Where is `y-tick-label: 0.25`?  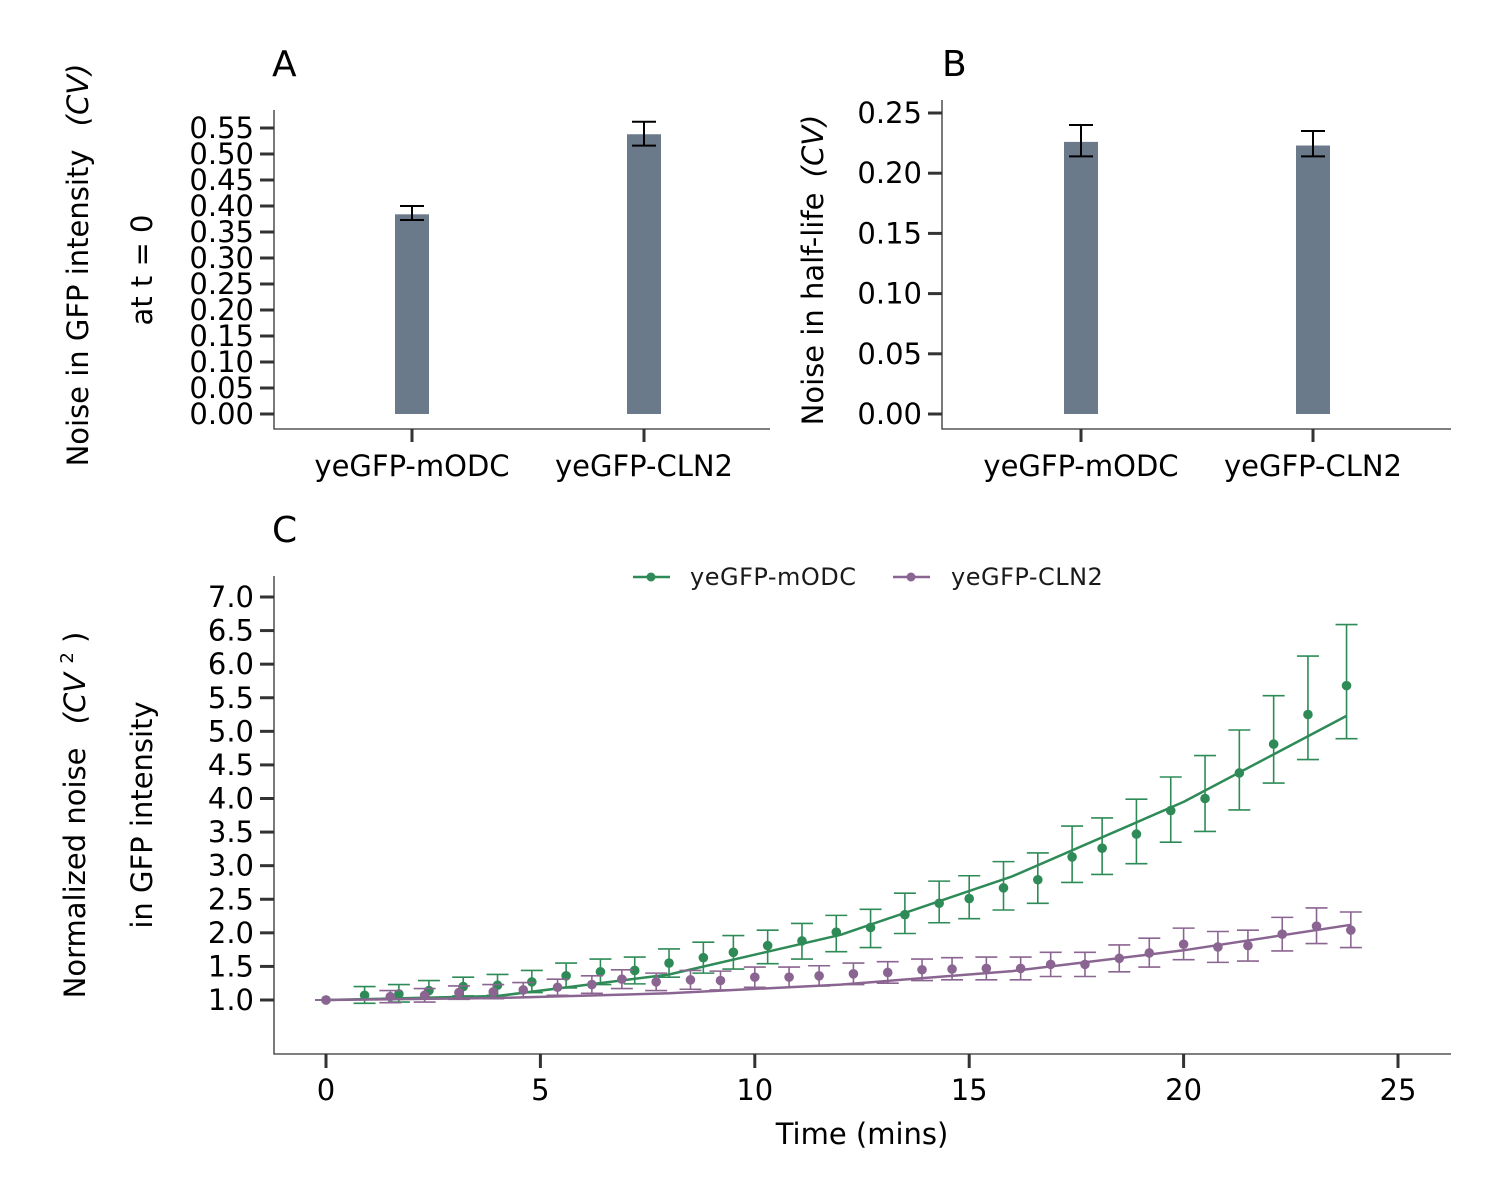 y-tick-label: 0.25 is located at coordinates (221, 284).